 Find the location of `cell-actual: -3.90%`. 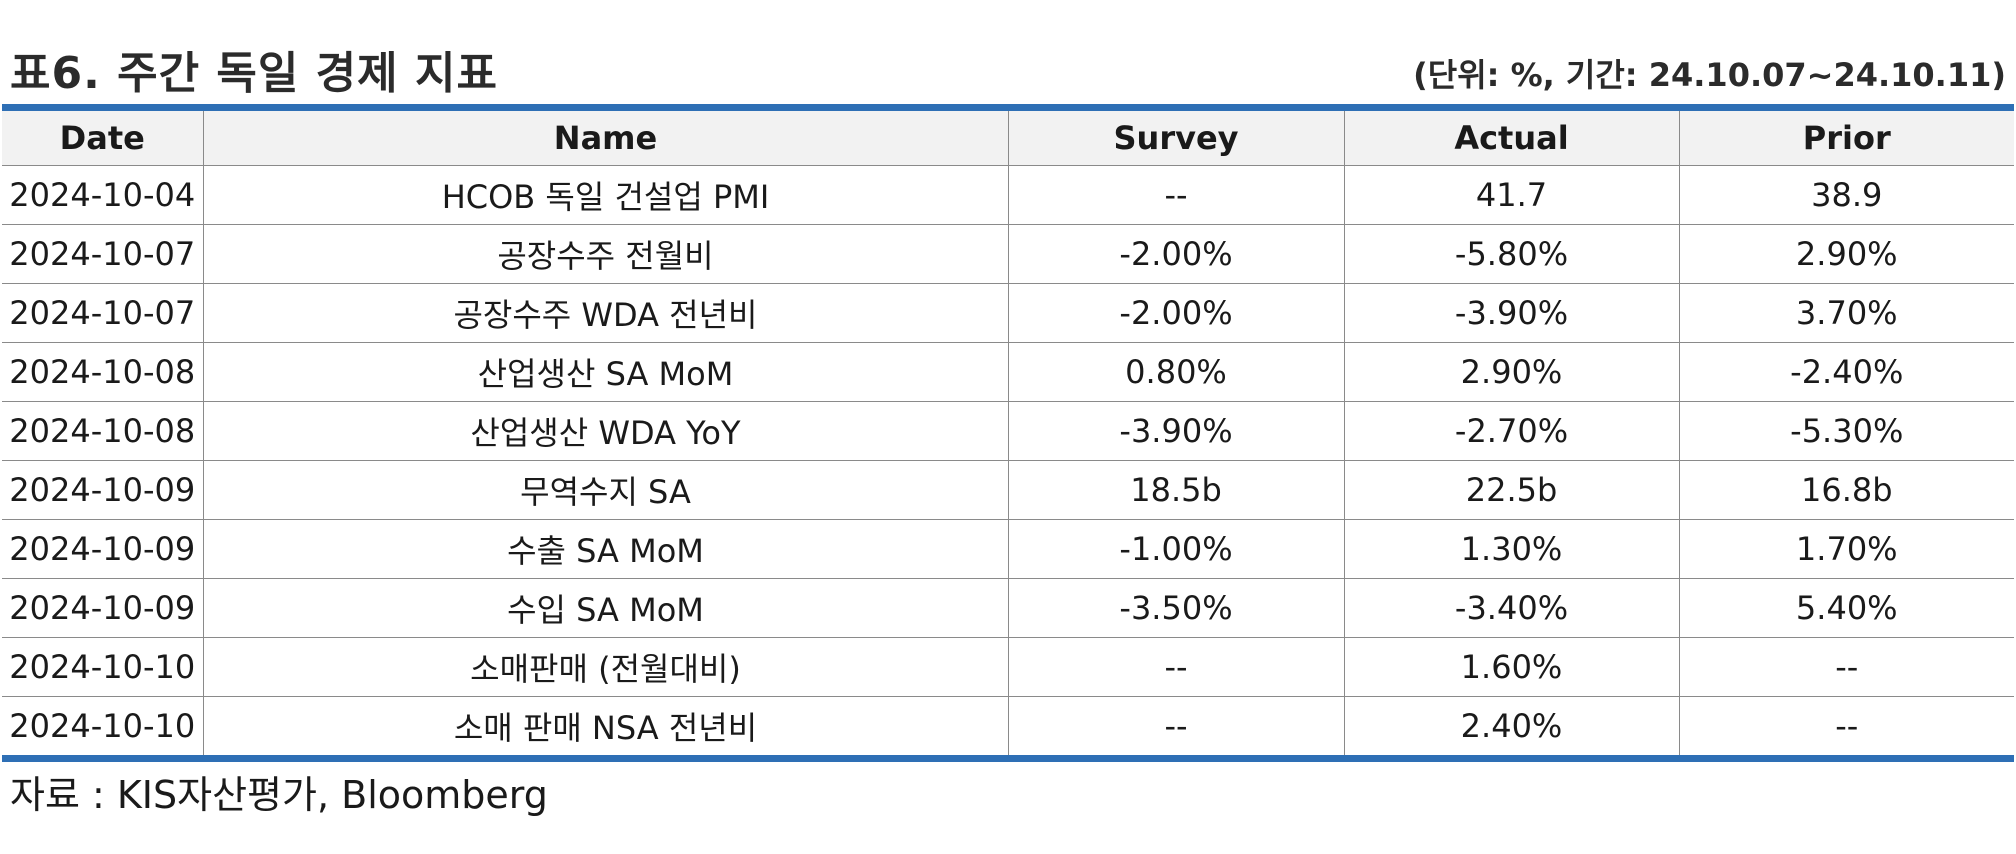

cell-actual: -3.90% is located at coordinates (1511, 313).